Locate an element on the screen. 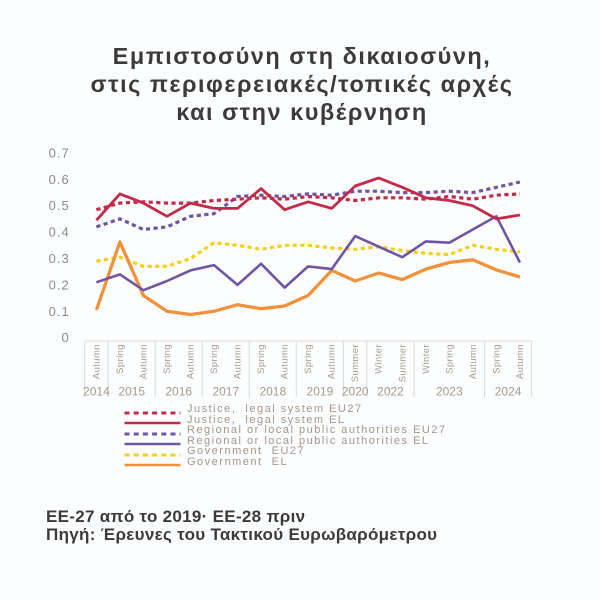 The image size is (600, 600). svg-text: 0.2 is located at coordinates (59, 284).